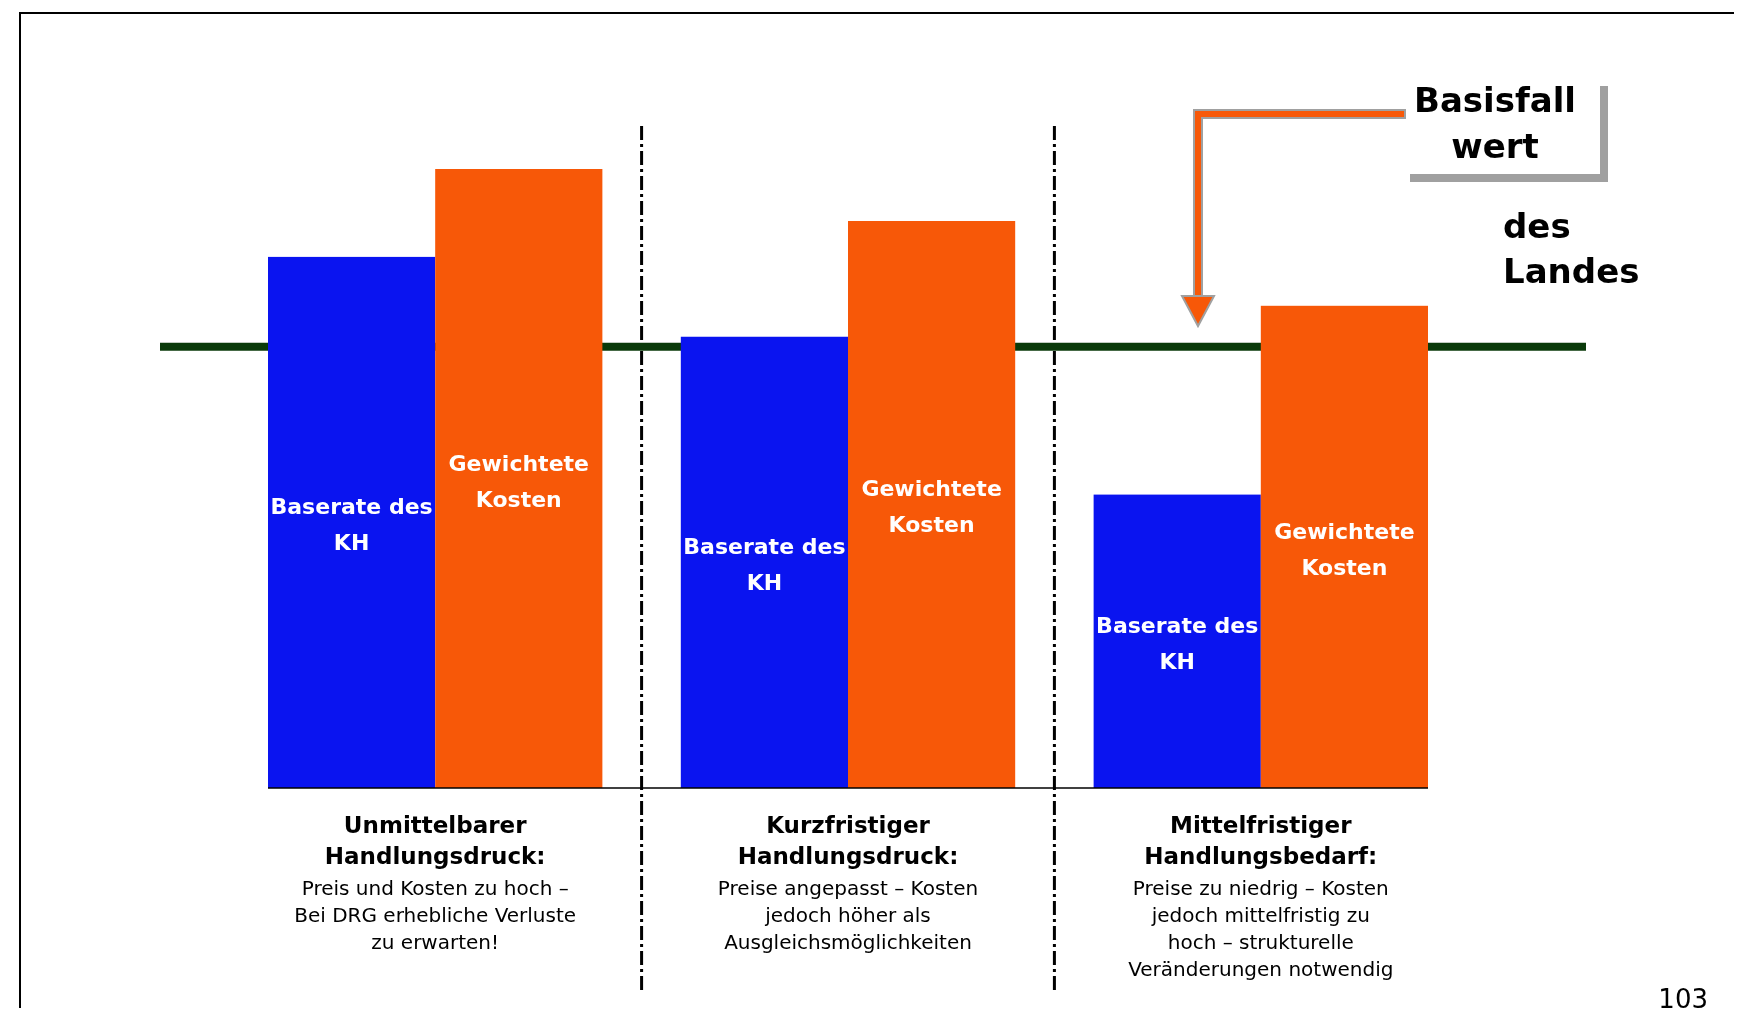  What do you see at coordinates (848, 883) in the screenshot?
I see `x-tick-label: Kurzfristiger Handlungsdruck: Preise angepasst – Kosten jedoch höher als Ausgleichsmöglichkeiten` at bounding box center [848, 883].